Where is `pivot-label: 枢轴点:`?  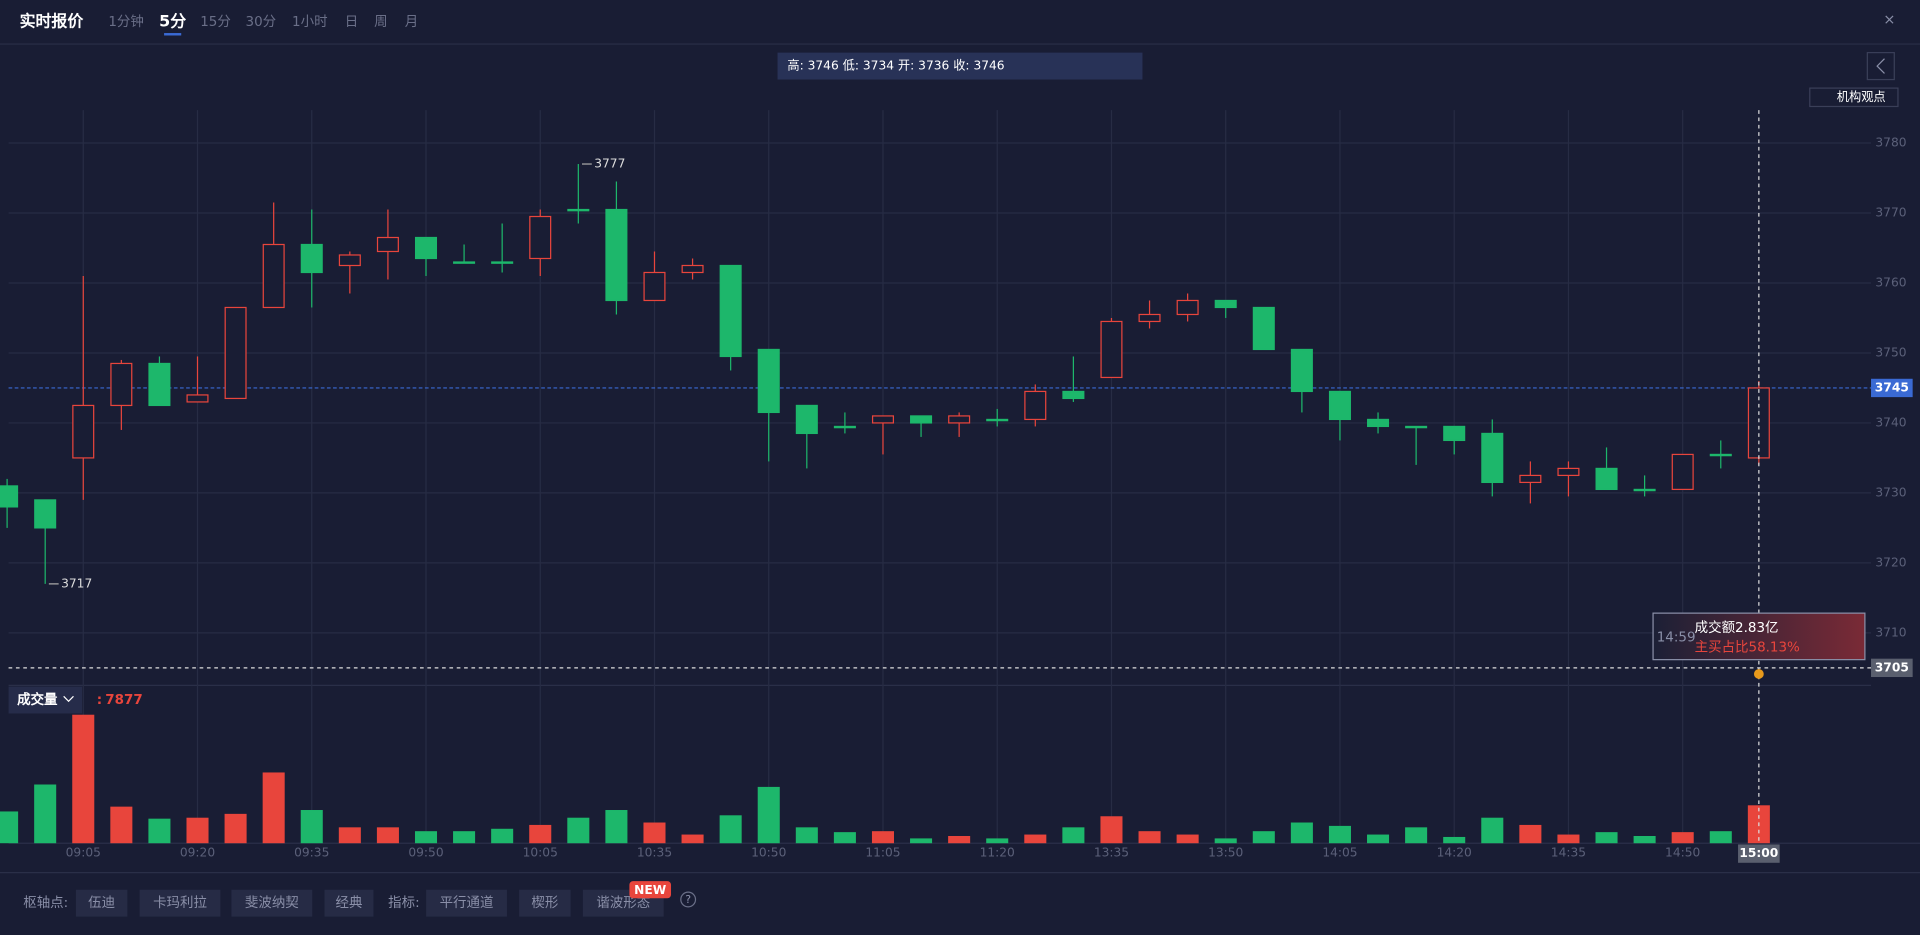
pivot-label: 枢轴点: is located at coordinates (45, 903).